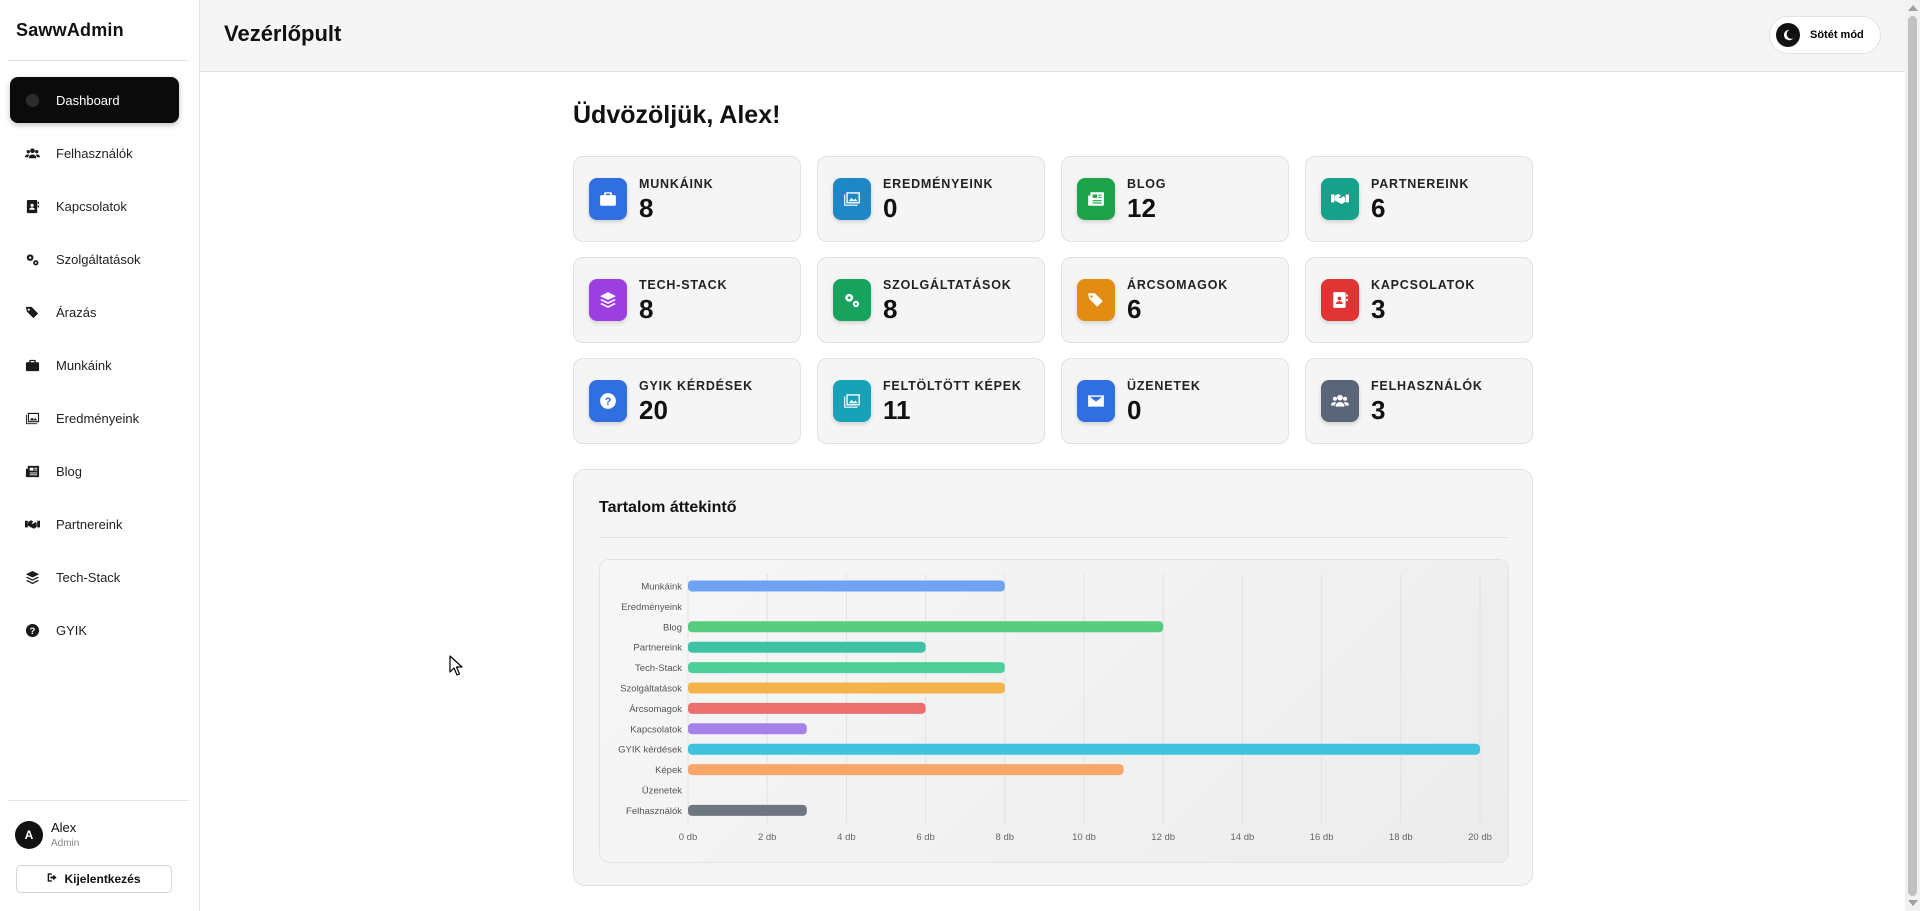 The image size is (1920, 911). I want to click on category-label: Kapcsolatok, so click(656, 729).